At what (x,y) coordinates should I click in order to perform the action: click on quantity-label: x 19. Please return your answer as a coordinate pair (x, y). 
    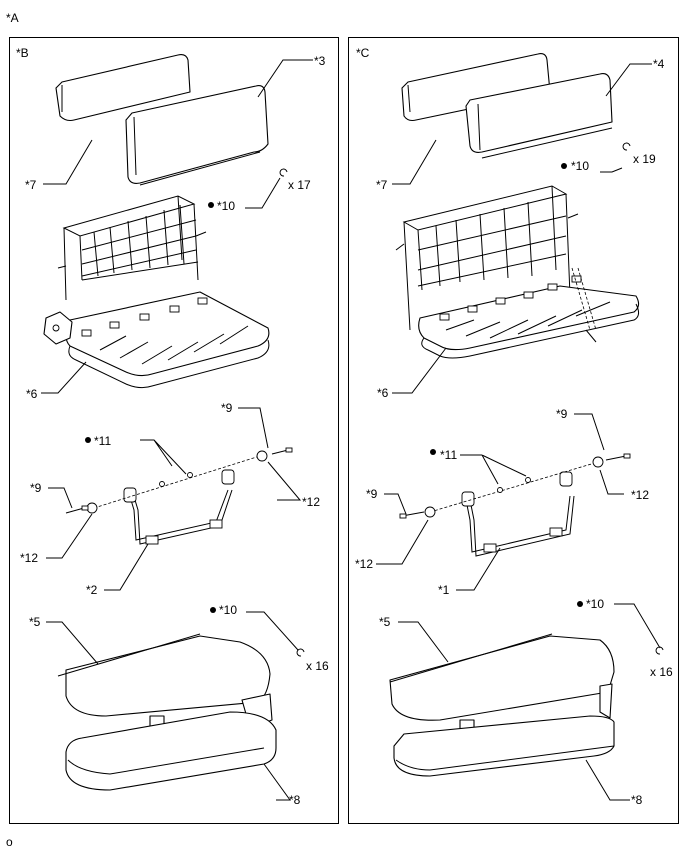
    Looking at the image, I should click on (644, 159).